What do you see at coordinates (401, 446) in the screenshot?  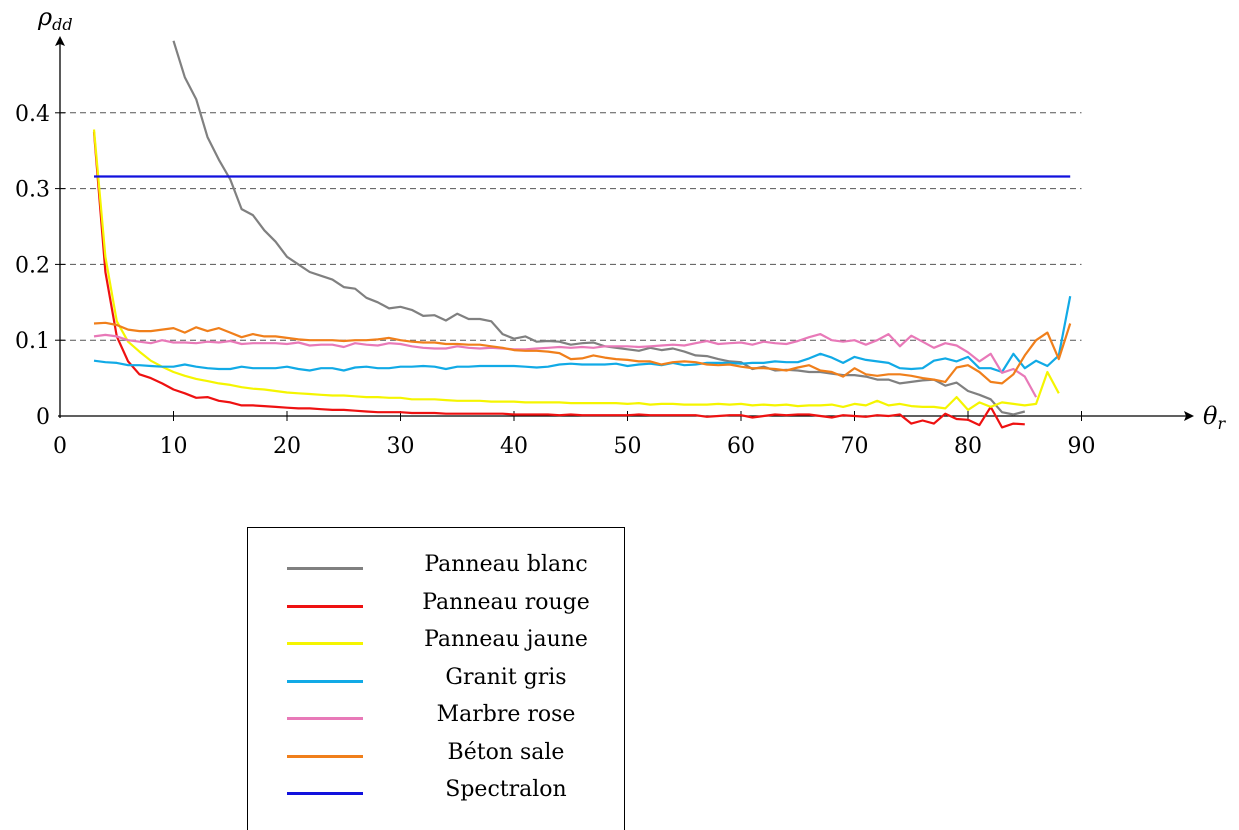 I see `x-tick-label-3: 30` at bounding box center [401, 446].